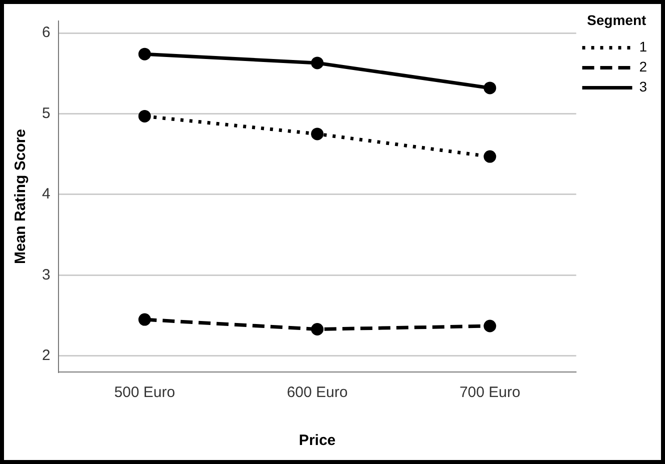  Describe the element at coordinates (46, 355) in the screenshot. I see `y-tick-label: 2` at that location.